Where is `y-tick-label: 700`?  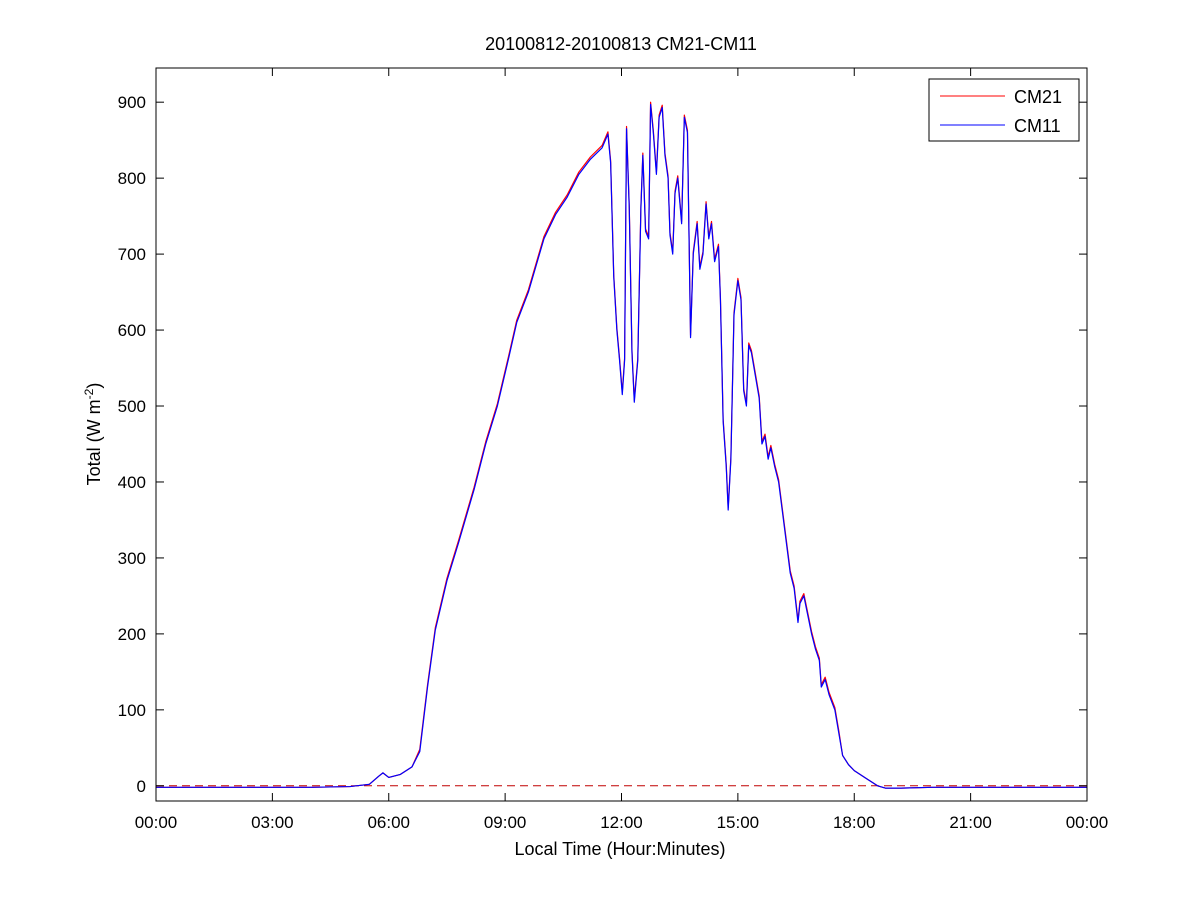
y-tick-label: 700 is located at coordinates (132, 254).